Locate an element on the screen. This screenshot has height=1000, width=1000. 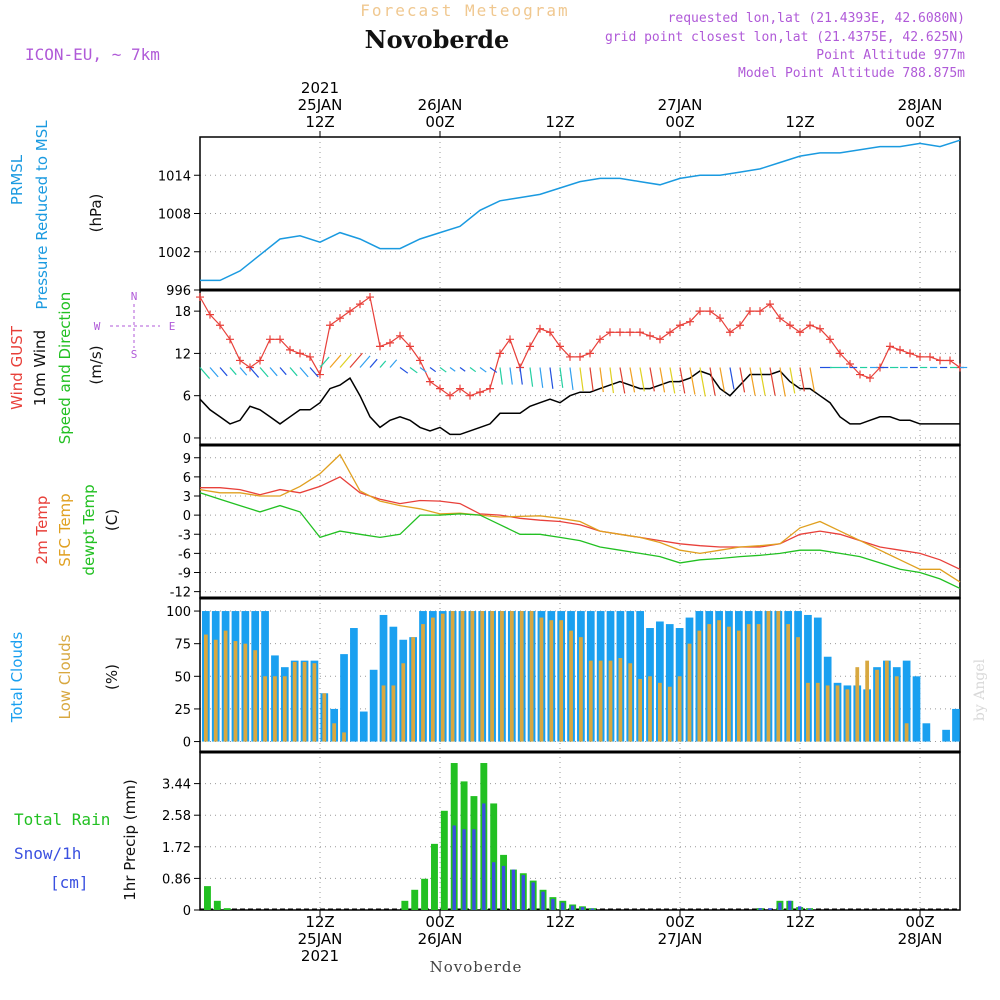
clouds-tick-label: 0 is located at coordinates (187, 743).